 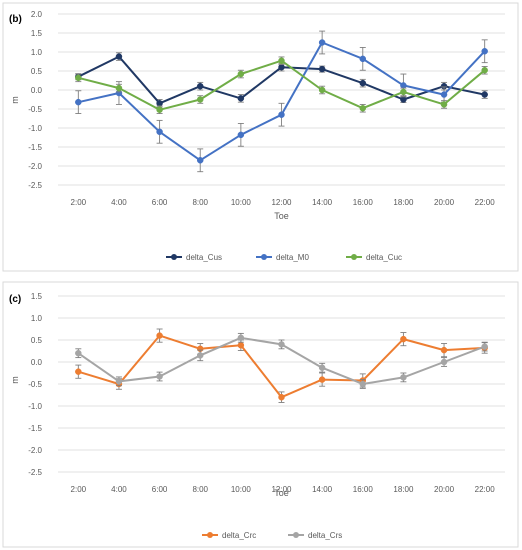 What do you see at coordinates (204, 257) in the screenshot?
I see `legend-label: delta_Cus` at bounding box center [204, 257].